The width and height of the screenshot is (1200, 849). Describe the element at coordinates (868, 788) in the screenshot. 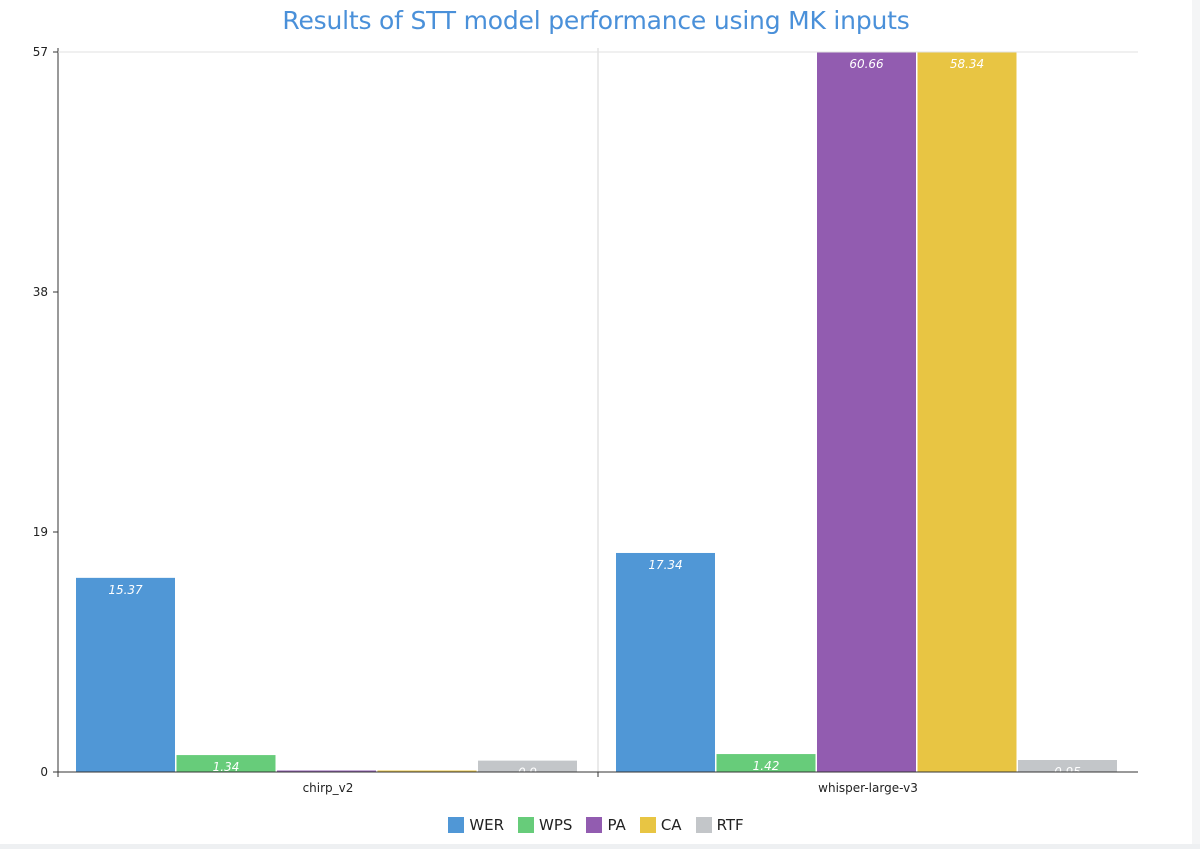

I see `x-tick-label: whisper-large-v3` at that location.